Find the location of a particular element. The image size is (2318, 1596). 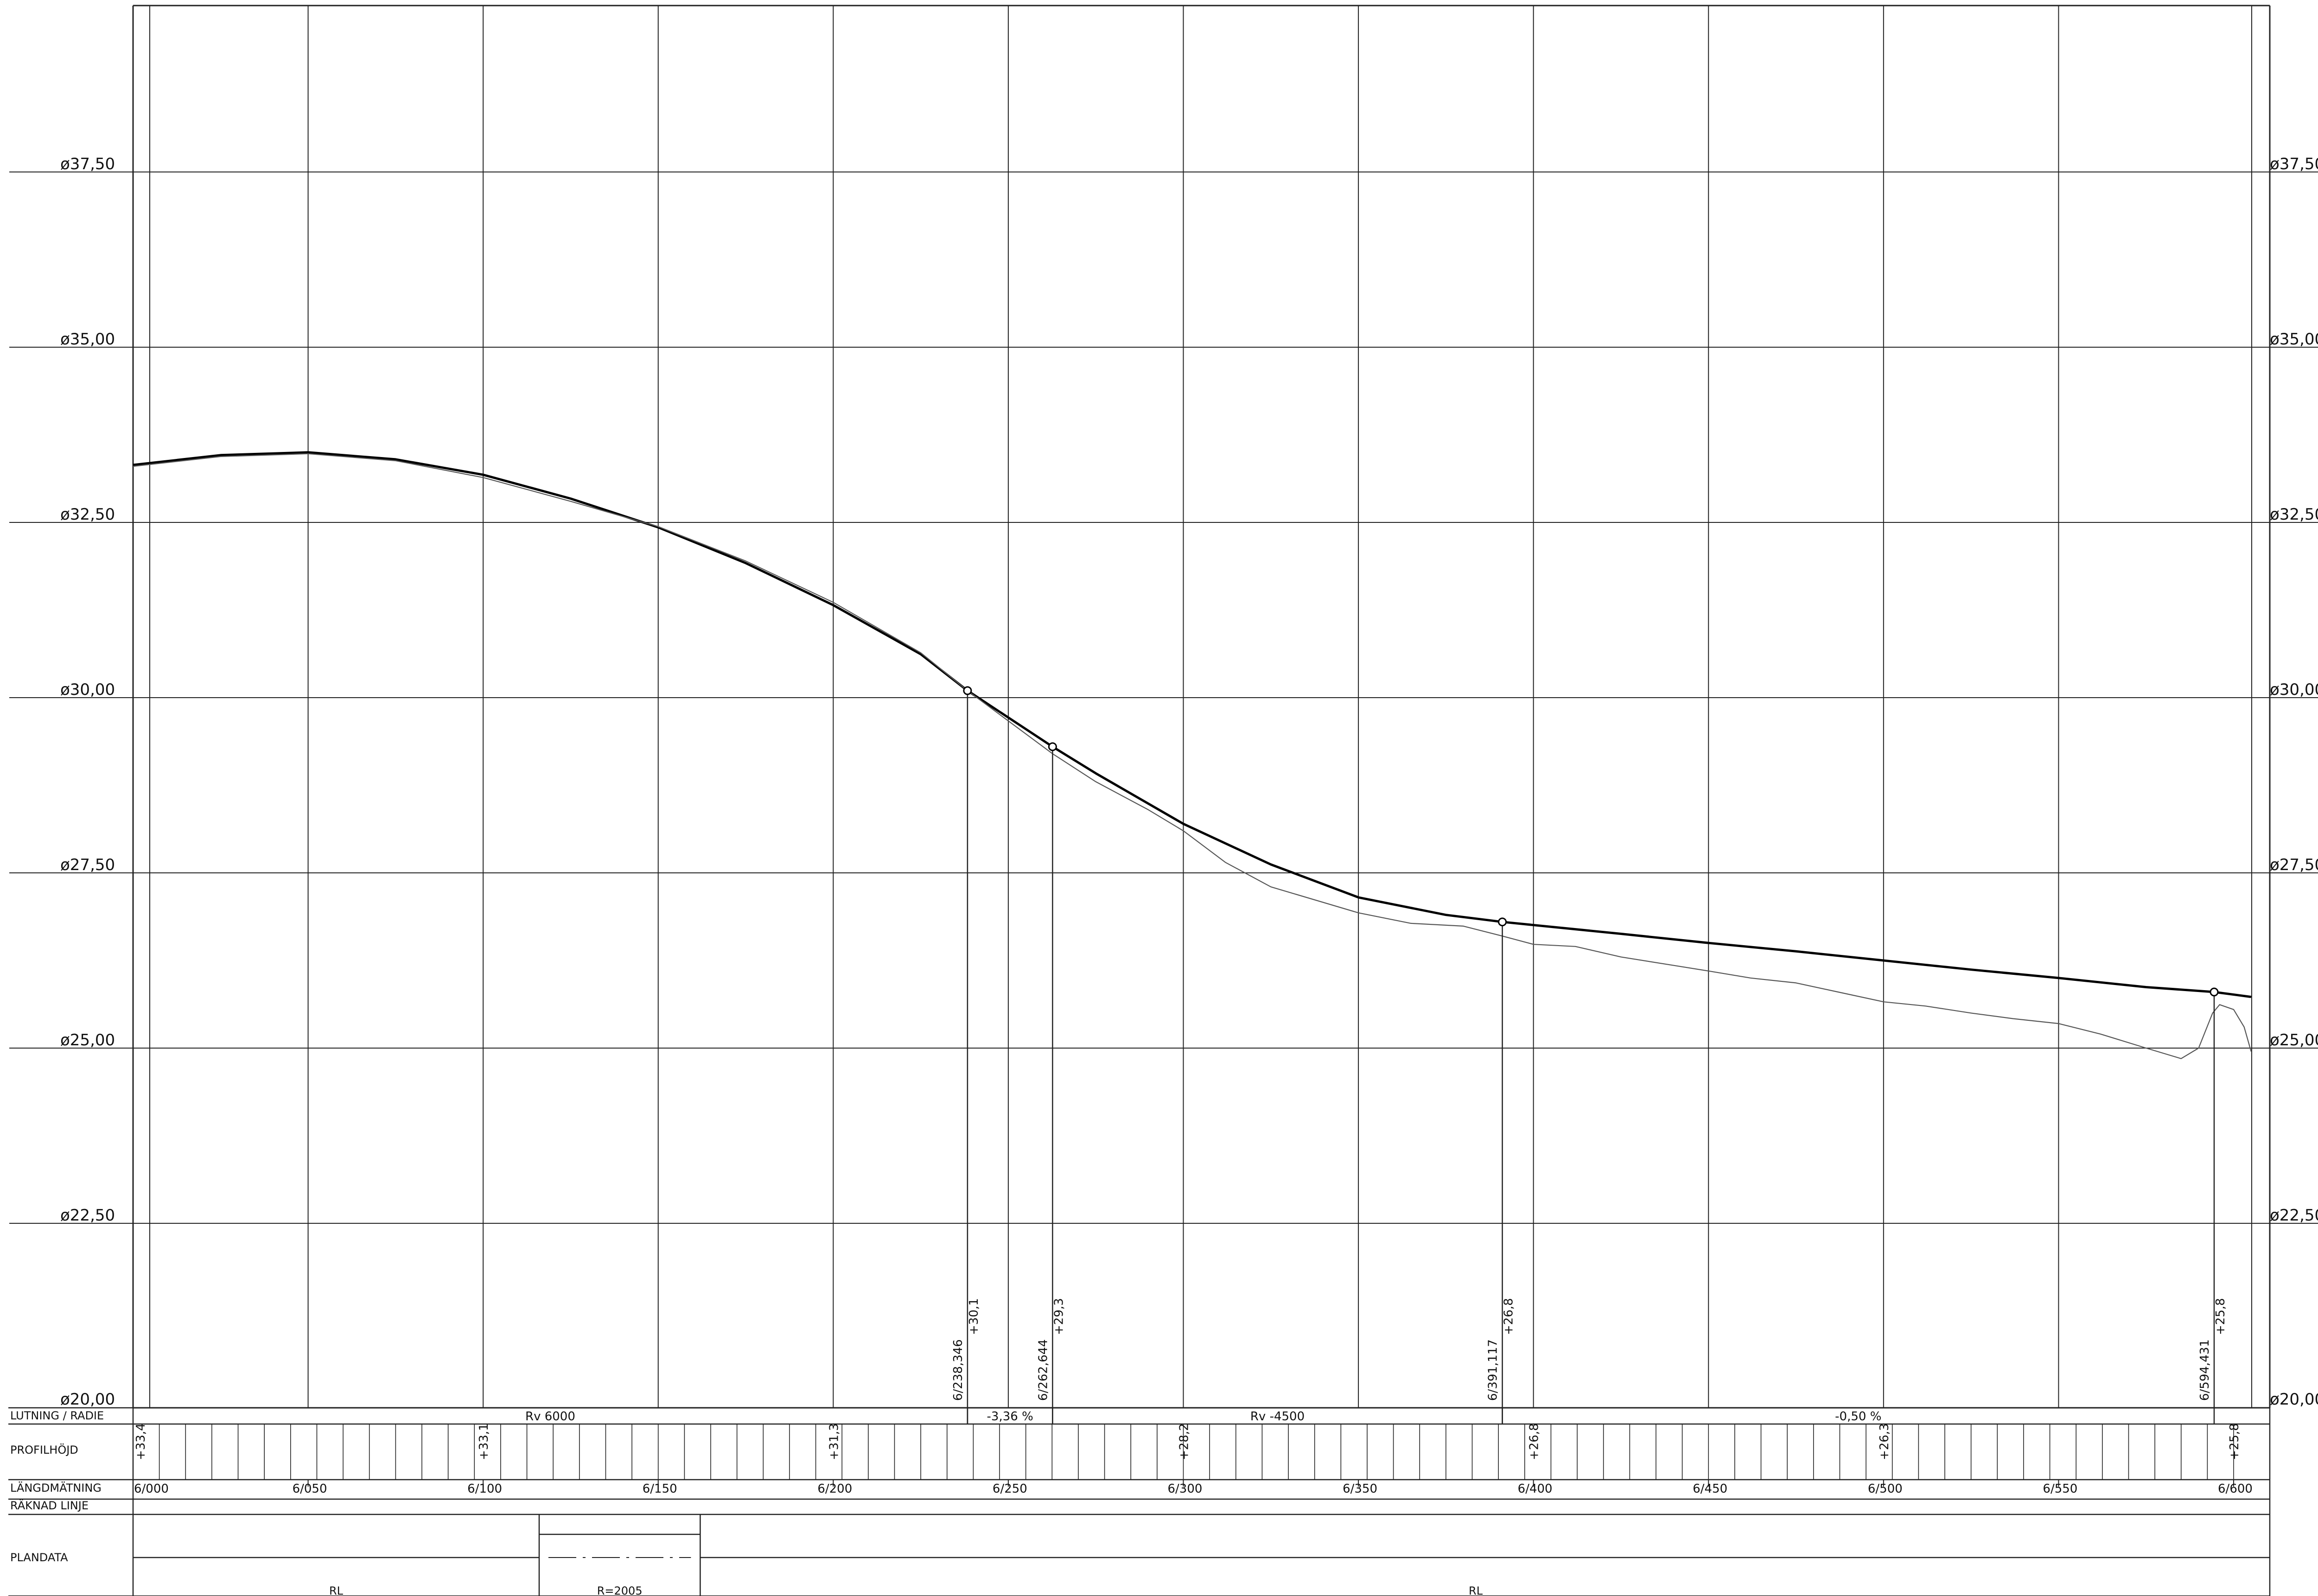

row-label-raknad-linje: RÄKNAD LINJE is located at coordinates (49, 1505).